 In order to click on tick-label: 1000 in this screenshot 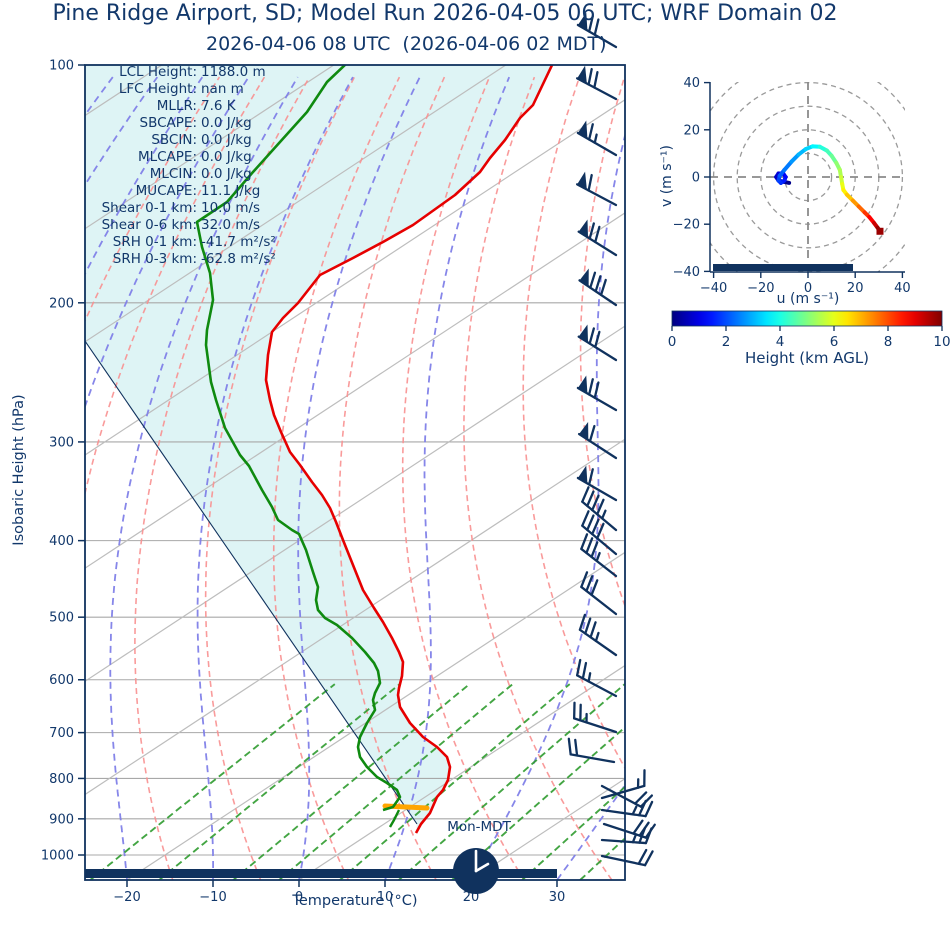, I will do `click(57, 856)`.